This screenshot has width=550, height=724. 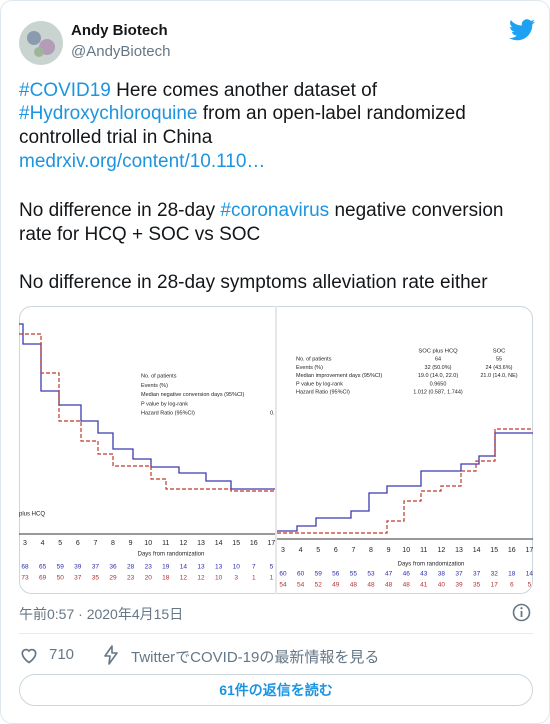 I want to click on lightning-icon, so click(x=111, y=655).